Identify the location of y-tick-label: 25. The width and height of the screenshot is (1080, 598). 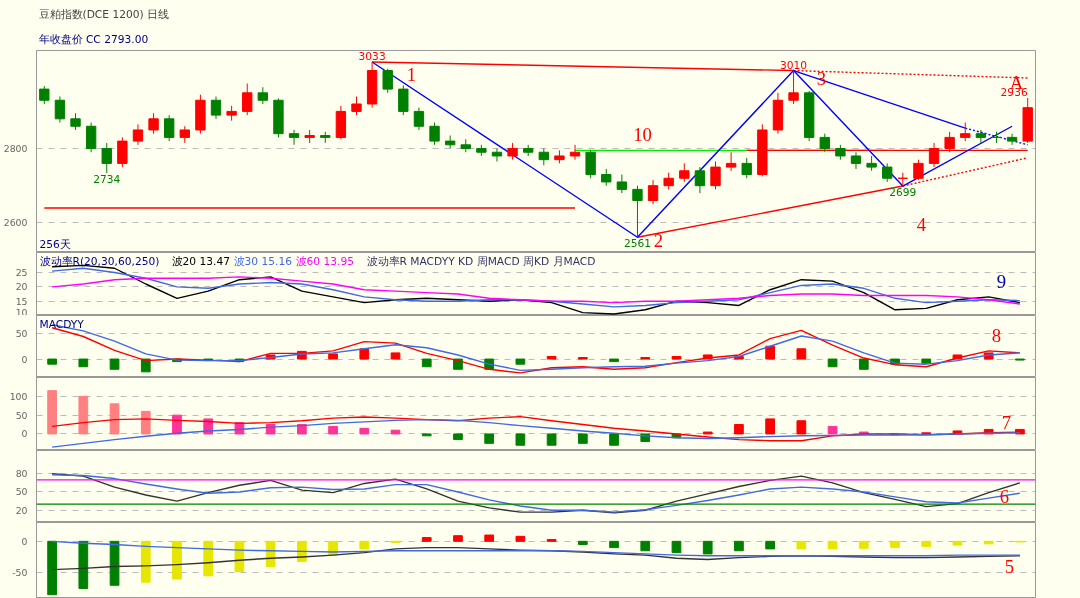
(21, 273).